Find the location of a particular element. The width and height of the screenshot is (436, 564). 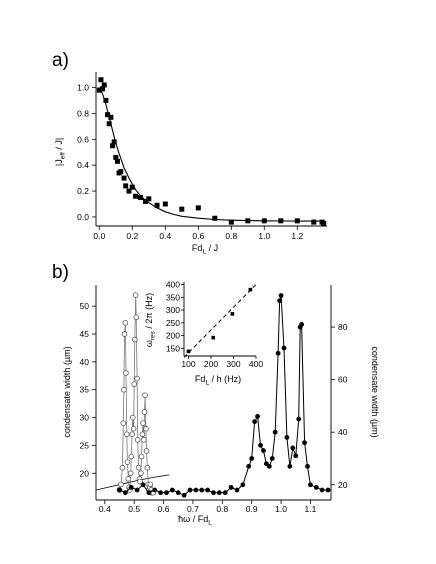

panel-b-x-tick-label: 0.5 is located at coordinates (134, 509).